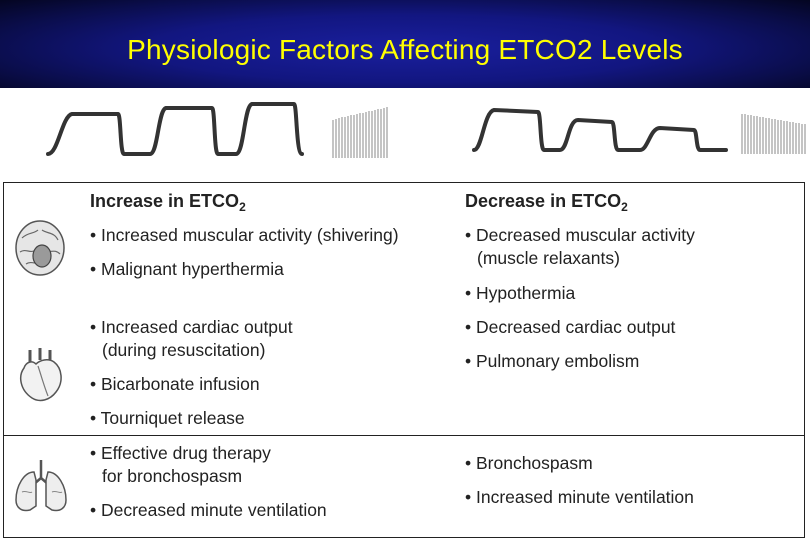  Describe the element at coordinates (600, 129) in the screenshot. I see `decreasing-waveform` at that location.